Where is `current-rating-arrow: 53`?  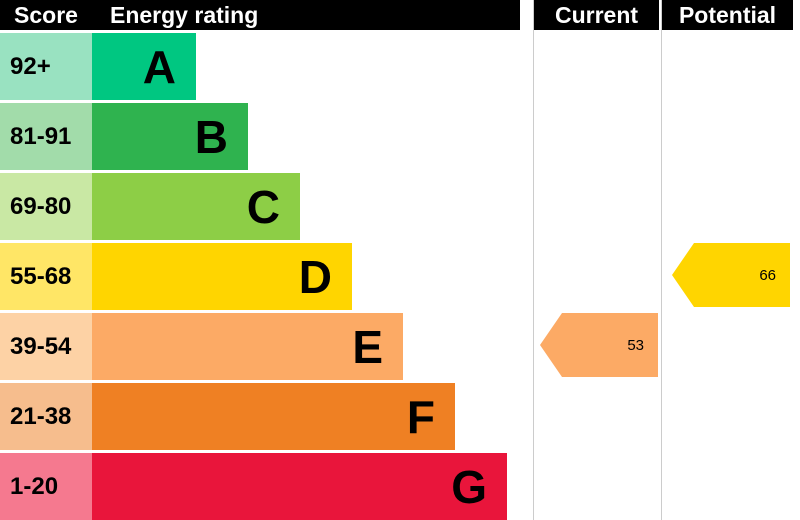
current-rating-arrow: 53 is located at coordinates (599, 345).